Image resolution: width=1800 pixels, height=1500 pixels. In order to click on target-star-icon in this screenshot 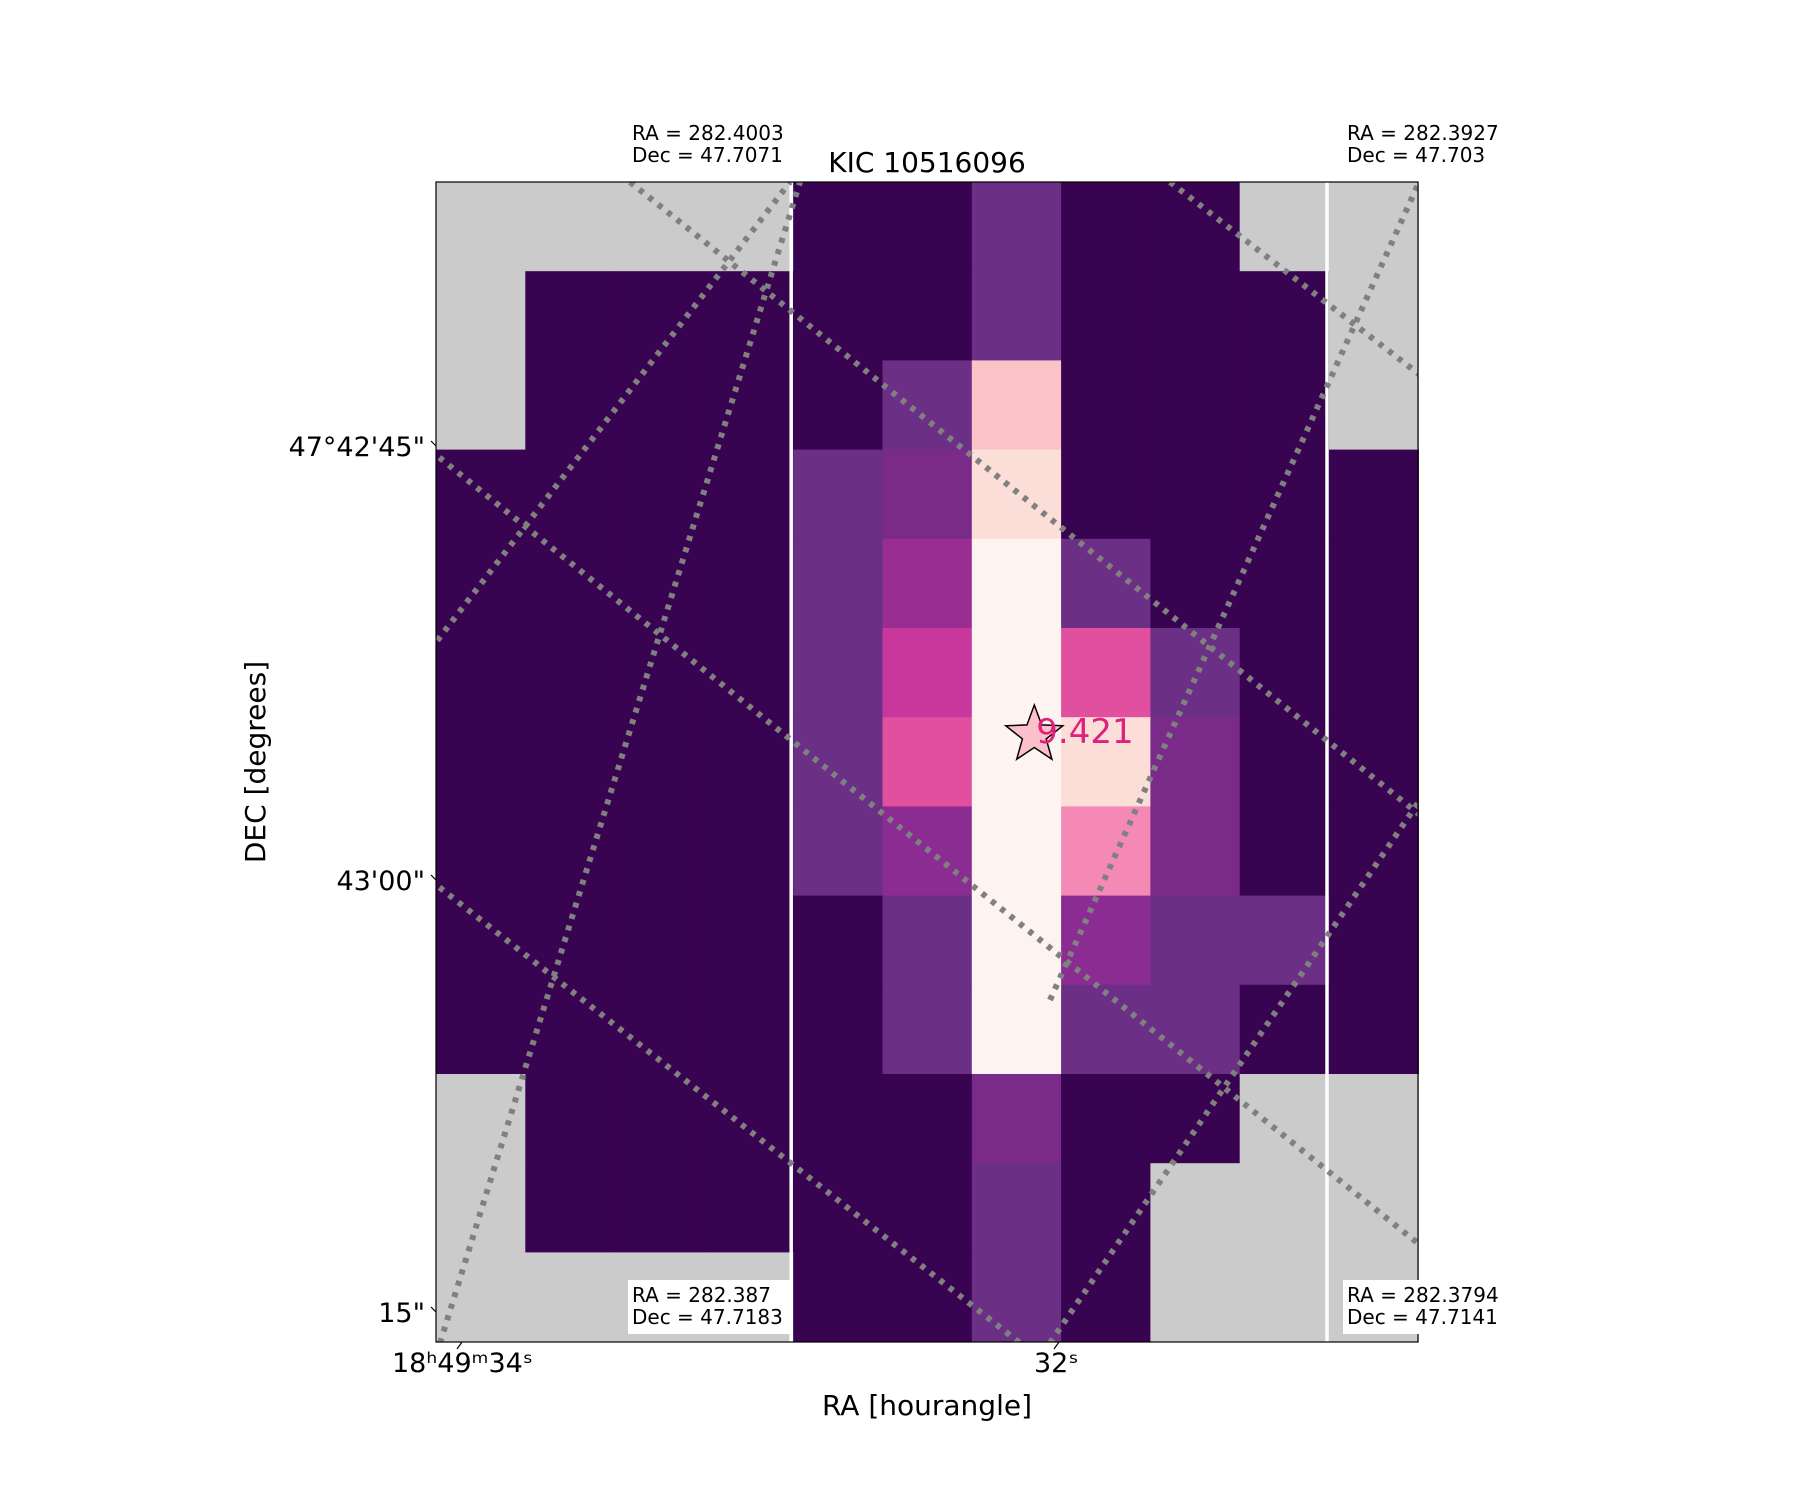, I will do `click(1034, 732)`.